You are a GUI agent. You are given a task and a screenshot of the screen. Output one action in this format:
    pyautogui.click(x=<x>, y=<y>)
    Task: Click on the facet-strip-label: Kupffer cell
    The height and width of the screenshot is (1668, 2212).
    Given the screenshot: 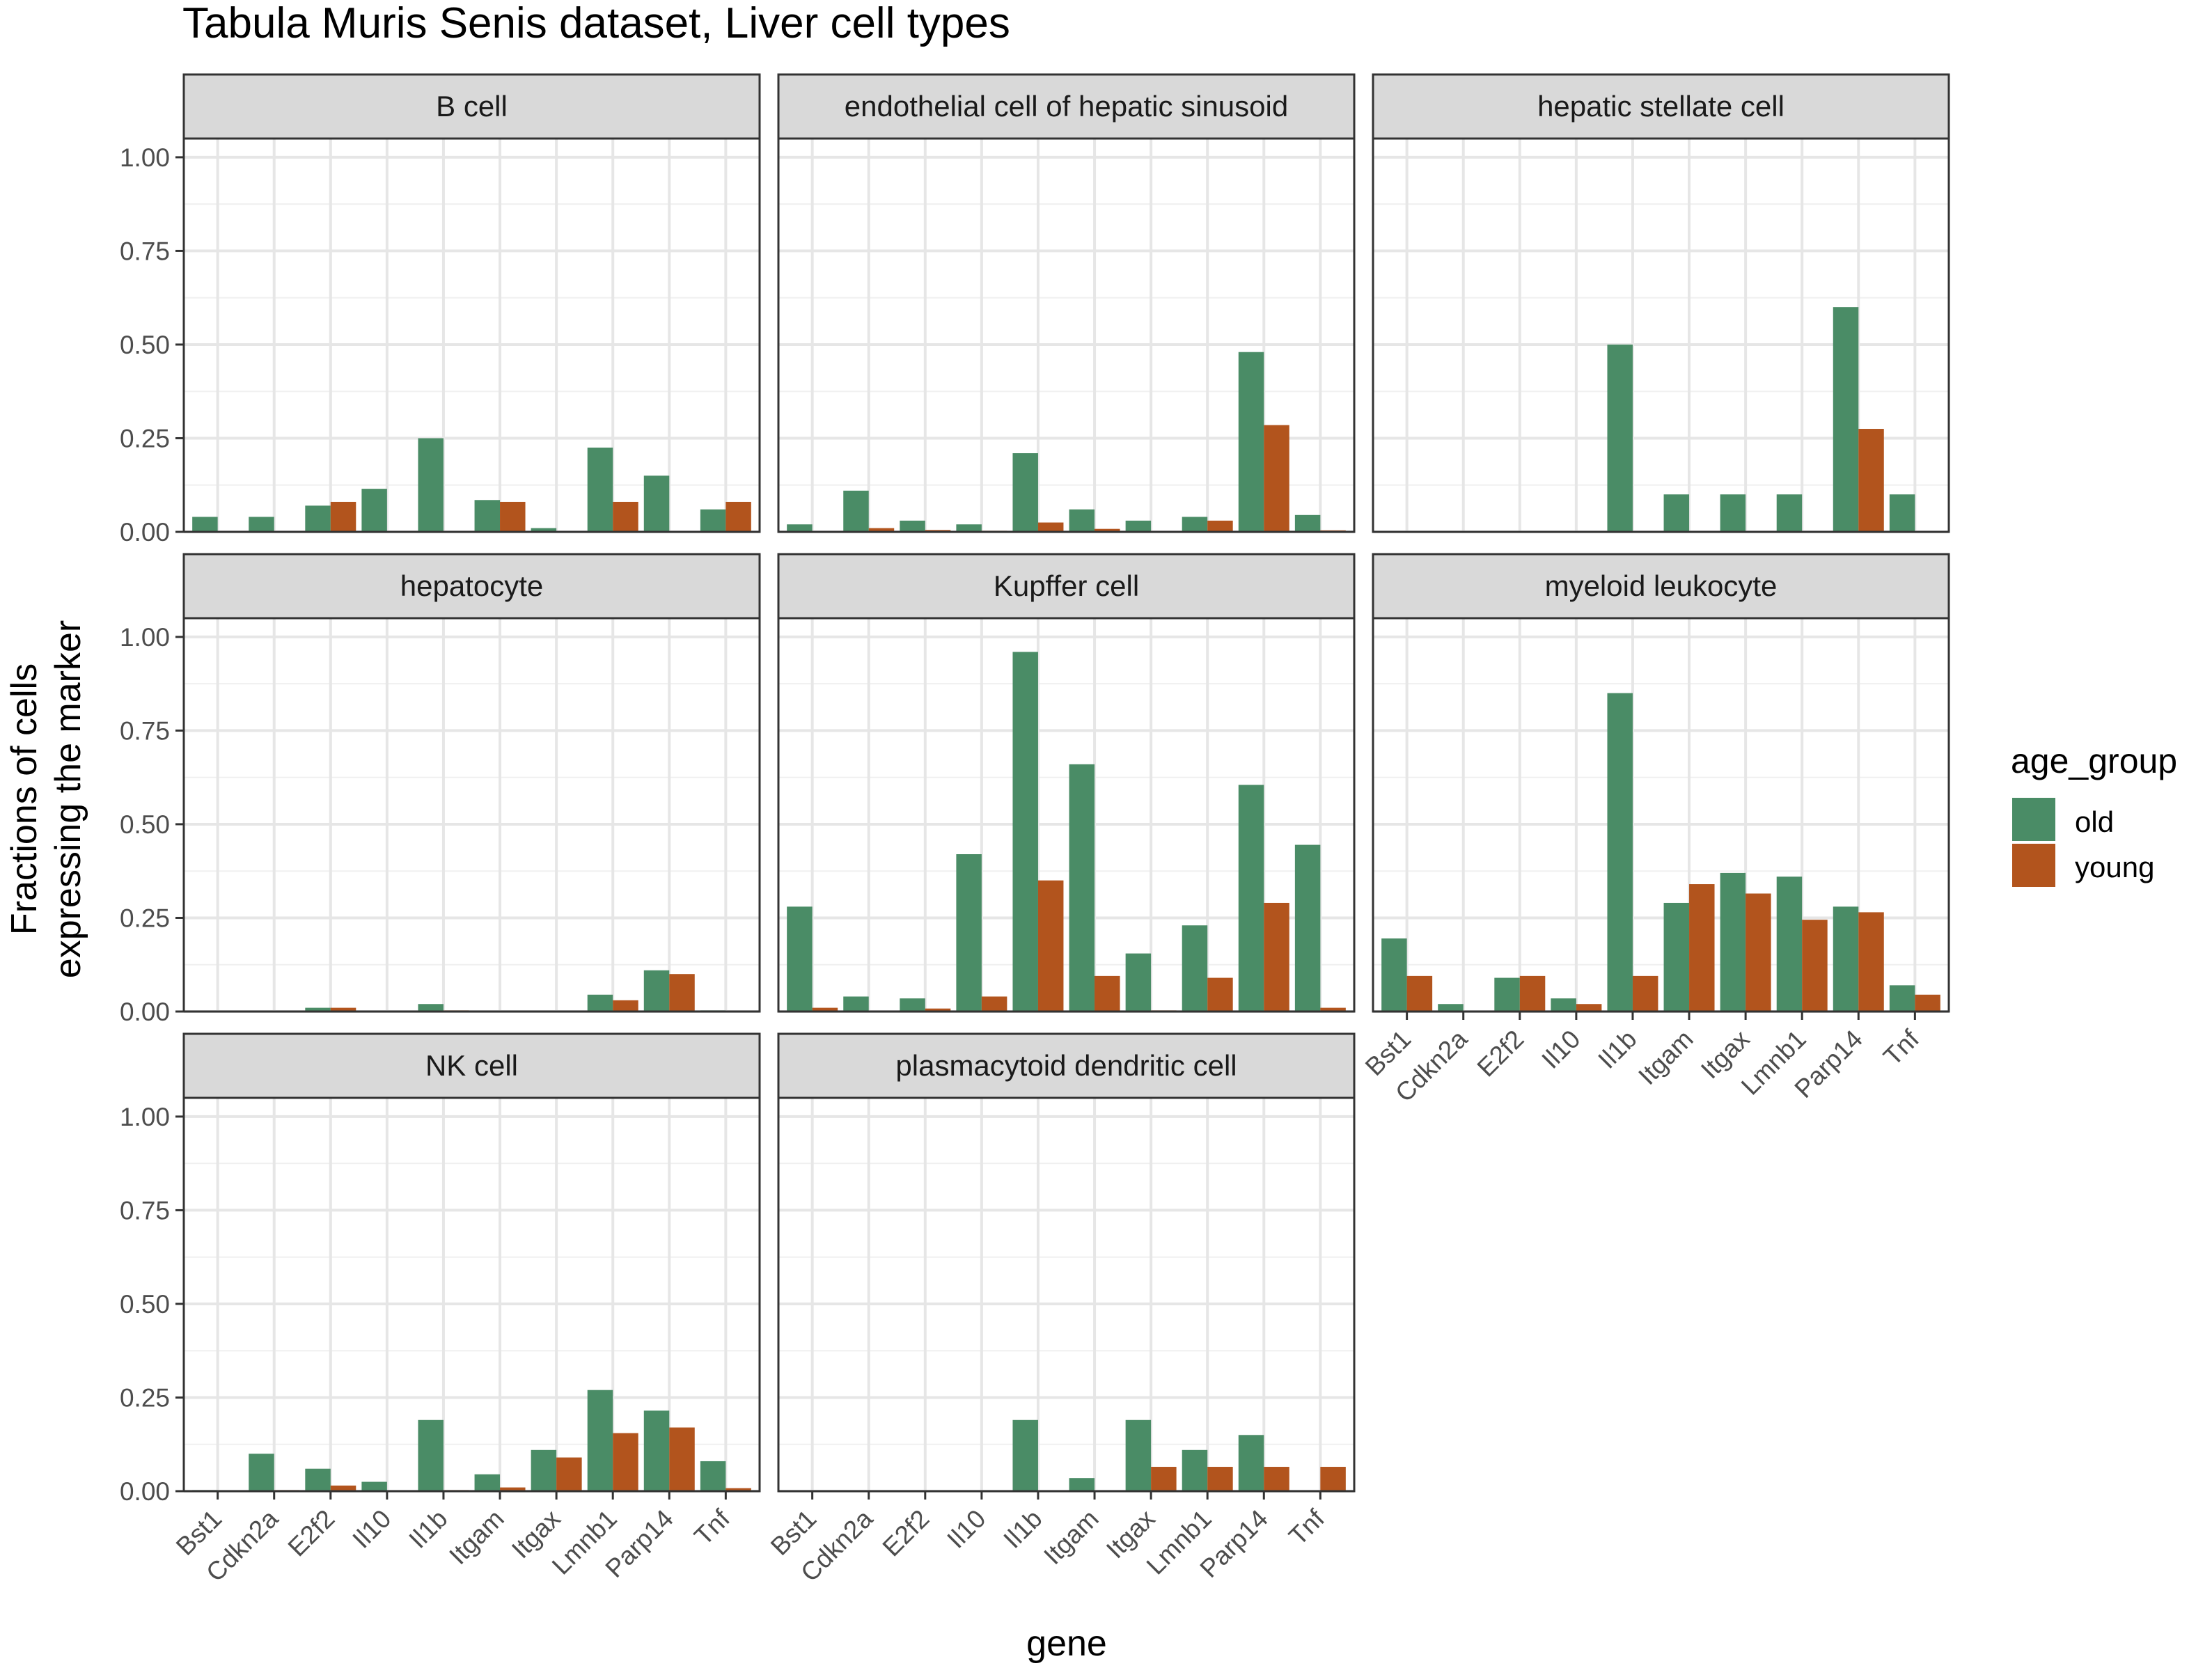 What is the action you would take?
    pyautogui.click(x=1066, y=585)
    